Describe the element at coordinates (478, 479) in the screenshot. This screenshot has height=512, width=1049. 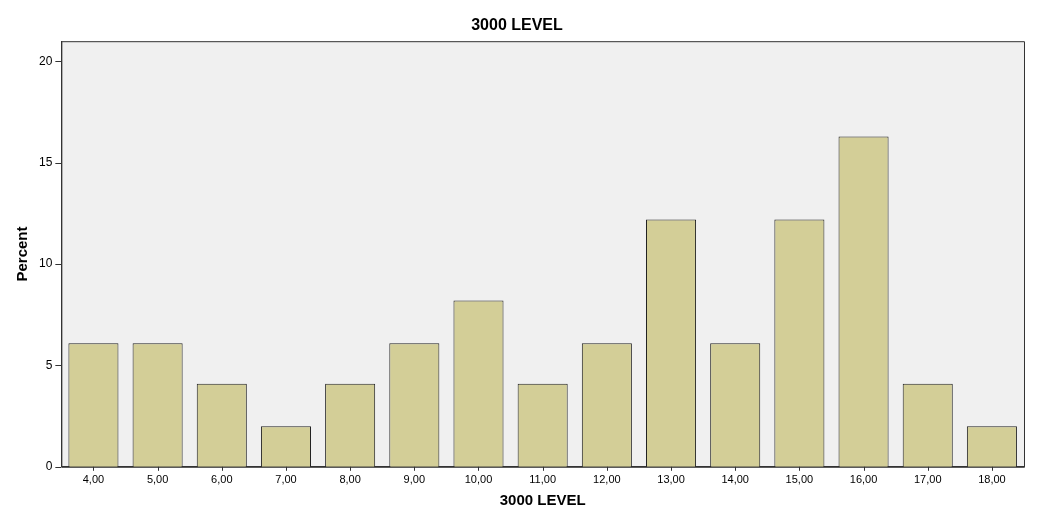
I see `x-tick-label: 10,00` at that location.